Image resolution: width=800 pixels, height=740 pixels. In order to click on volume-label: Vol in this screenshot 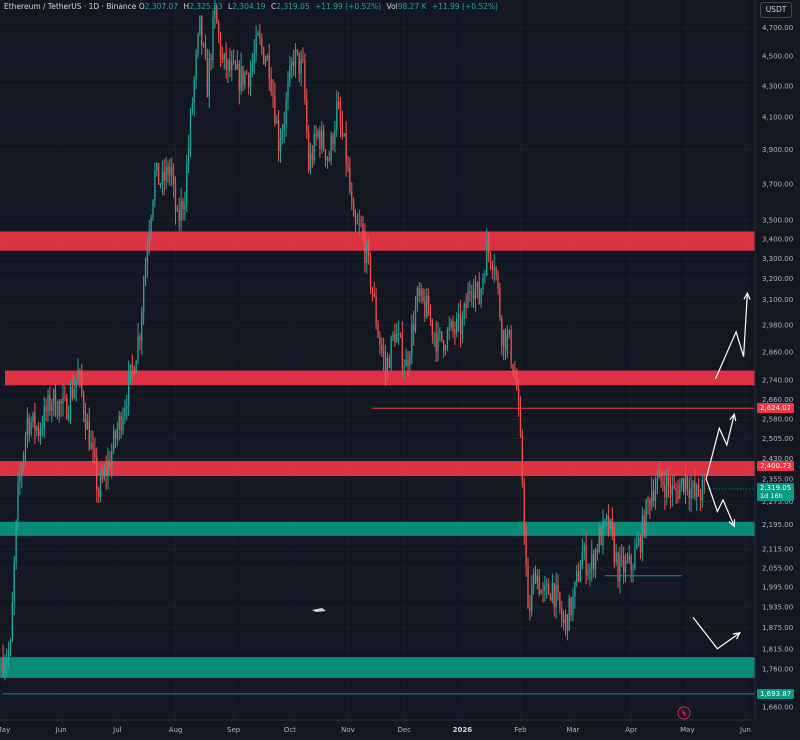, I will do `click(392, 6)`.